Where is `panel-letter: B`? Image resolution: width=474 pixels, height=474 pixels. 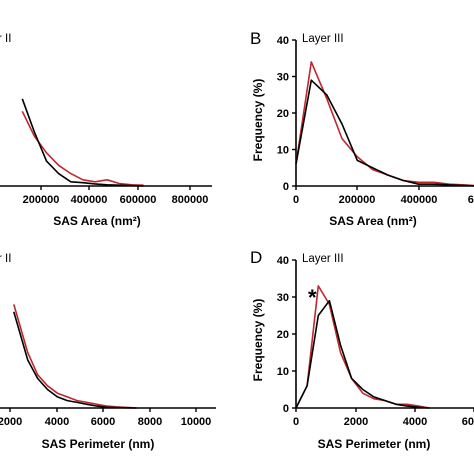
panel-letter: B is located at coordinates (255, 38).